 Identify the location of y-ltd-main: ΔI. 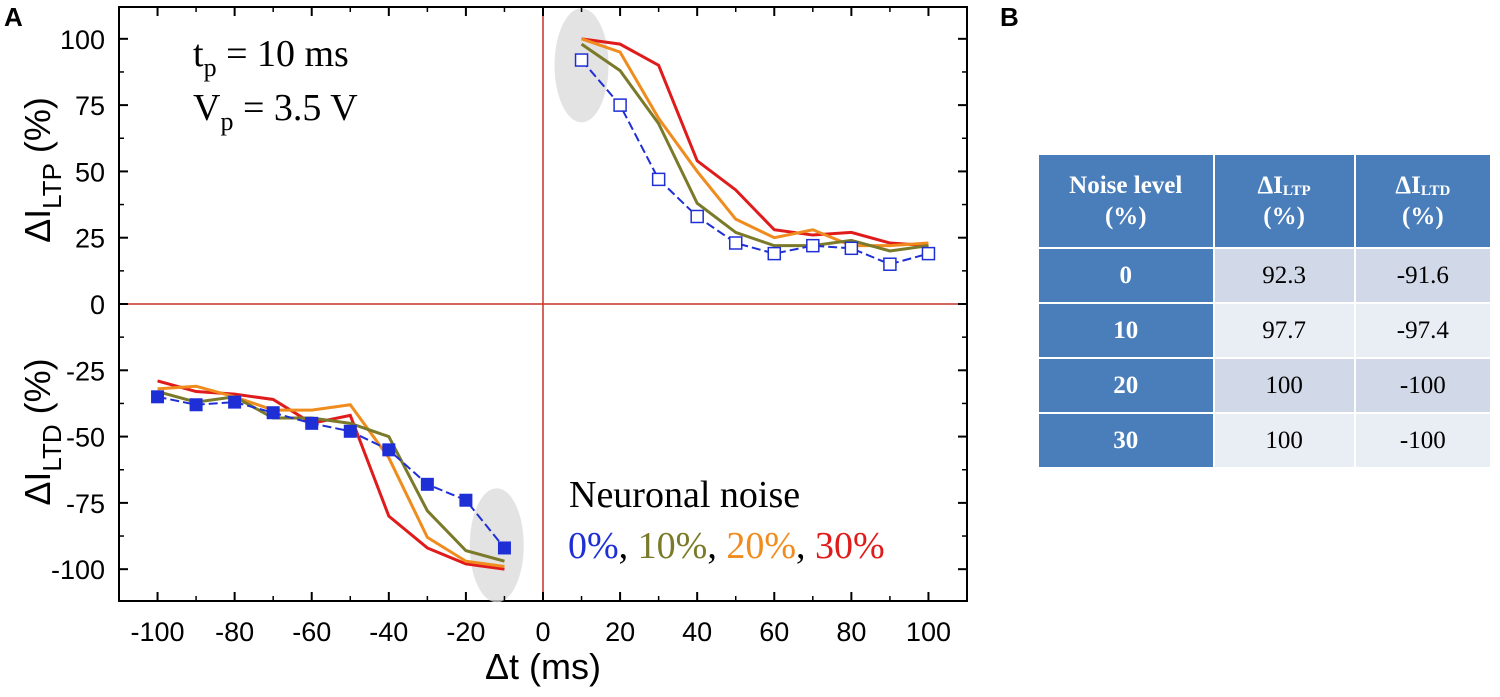
(37, 489).